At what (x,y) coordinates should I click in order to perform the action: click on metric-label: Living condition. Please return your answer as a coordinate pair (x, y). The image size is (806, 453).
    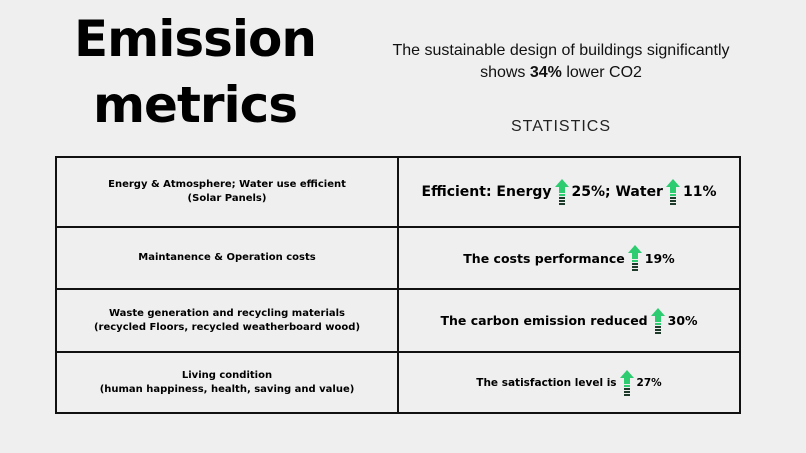
    Looking at the image, I should click on (227, 375).